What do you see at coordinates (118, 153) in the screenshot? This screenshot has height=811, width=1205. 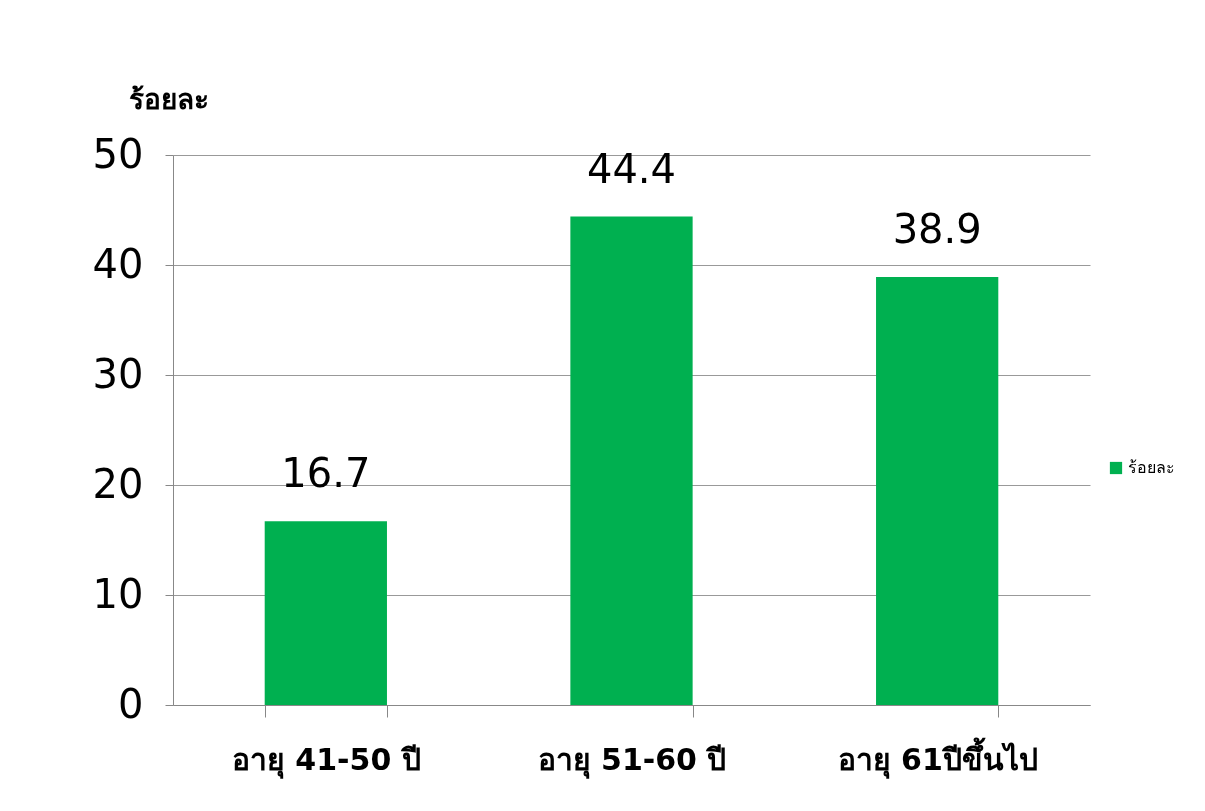 I see `y-tick-label: 50` at bounding box center [118, 153].